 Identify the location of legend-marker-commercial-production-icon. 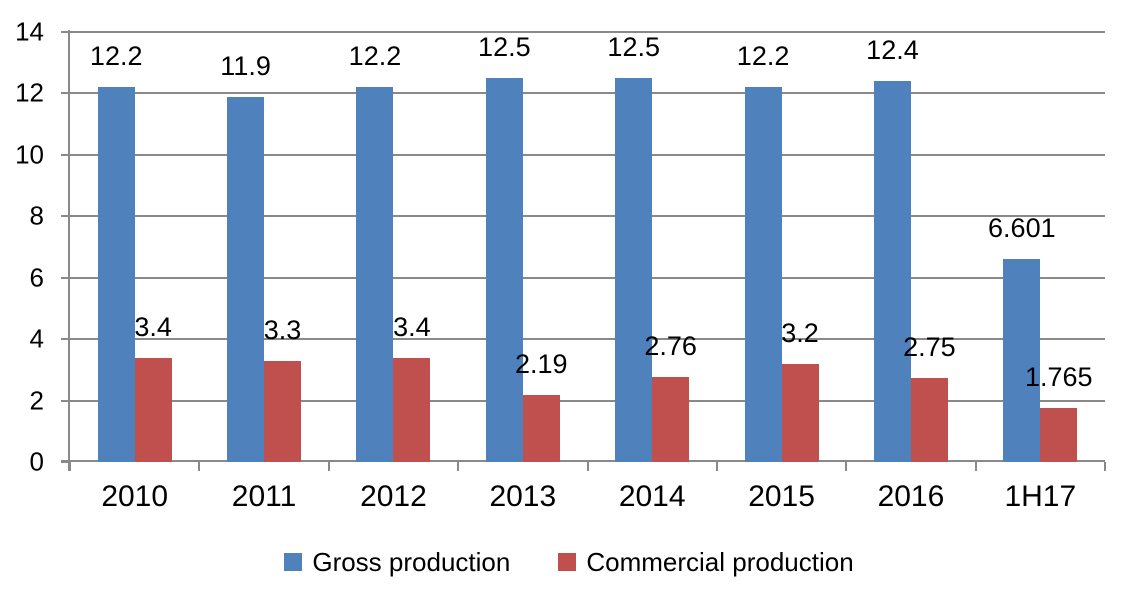
(567, 562).